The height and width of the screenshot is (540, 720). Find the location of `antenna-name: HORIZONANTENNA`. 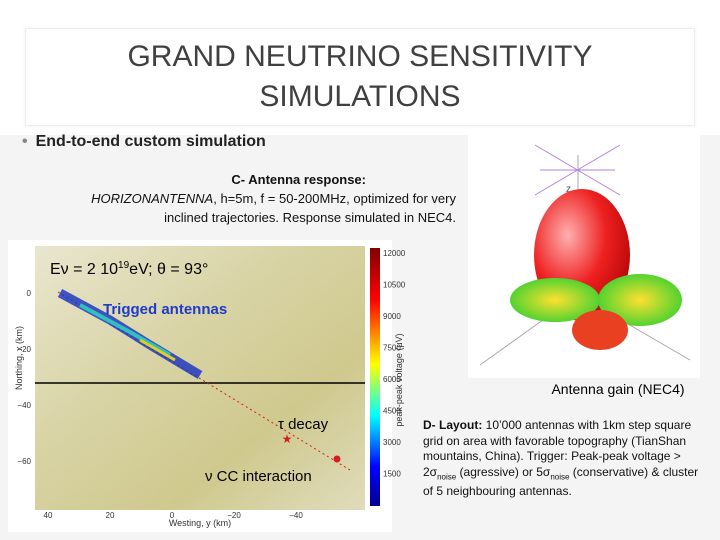

antenna-name: HORIZONANTENNA is located at coordinates (152, 198).